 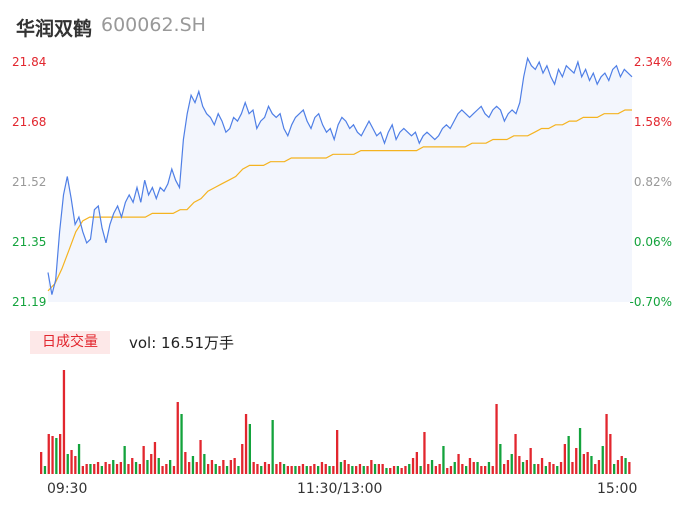 What do you see at coordinates (29, 302) in the screenshot?
I see `y-tick-left-5: 21.19` at bounding box center [29, 302].